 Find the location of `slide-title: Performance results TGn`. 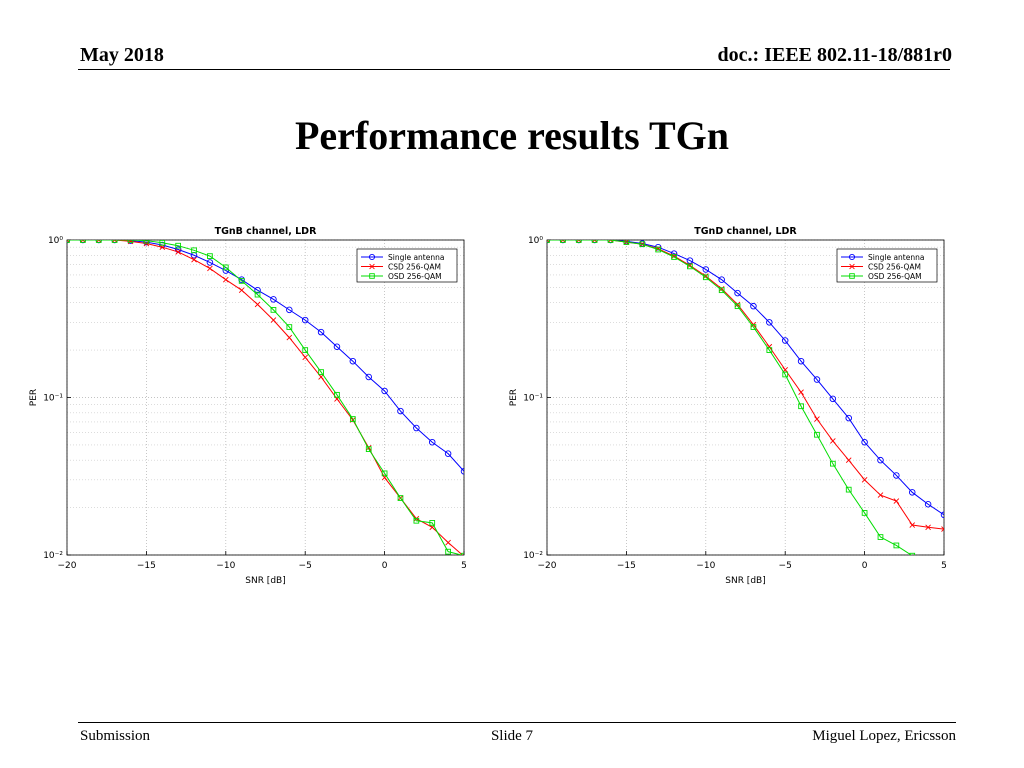

slide-title: Performance results TGn is located at coordinates (511, 135).